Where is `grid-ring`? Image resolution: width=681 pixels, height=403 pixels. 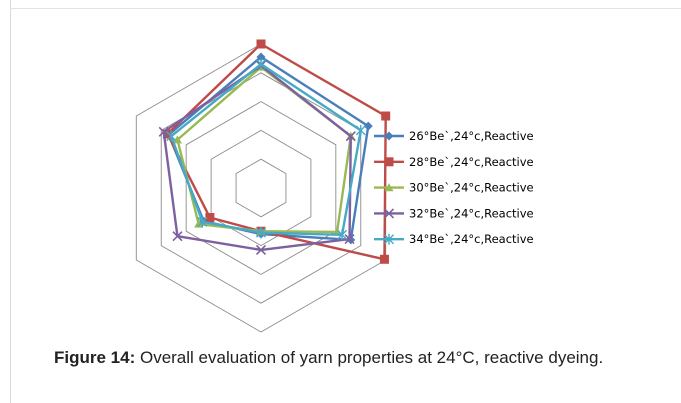 grid-ring is located at coordinates (261, 188).